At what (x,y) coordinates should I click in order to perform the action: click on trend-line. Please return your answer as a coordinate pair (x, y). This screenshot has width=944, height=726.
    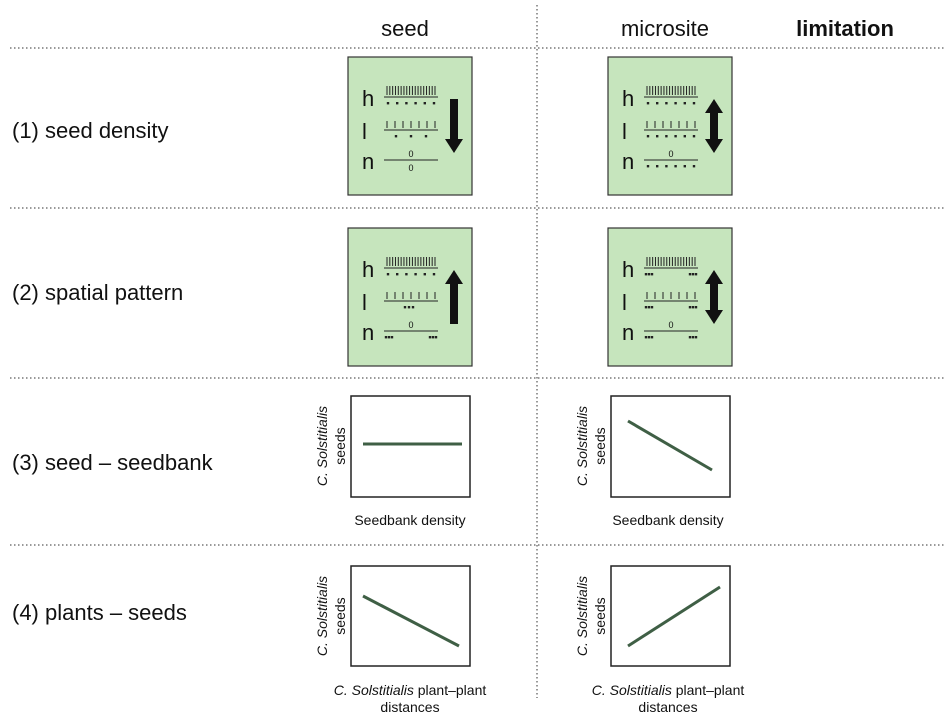
    Looking at the image, I should click on (674, 616).